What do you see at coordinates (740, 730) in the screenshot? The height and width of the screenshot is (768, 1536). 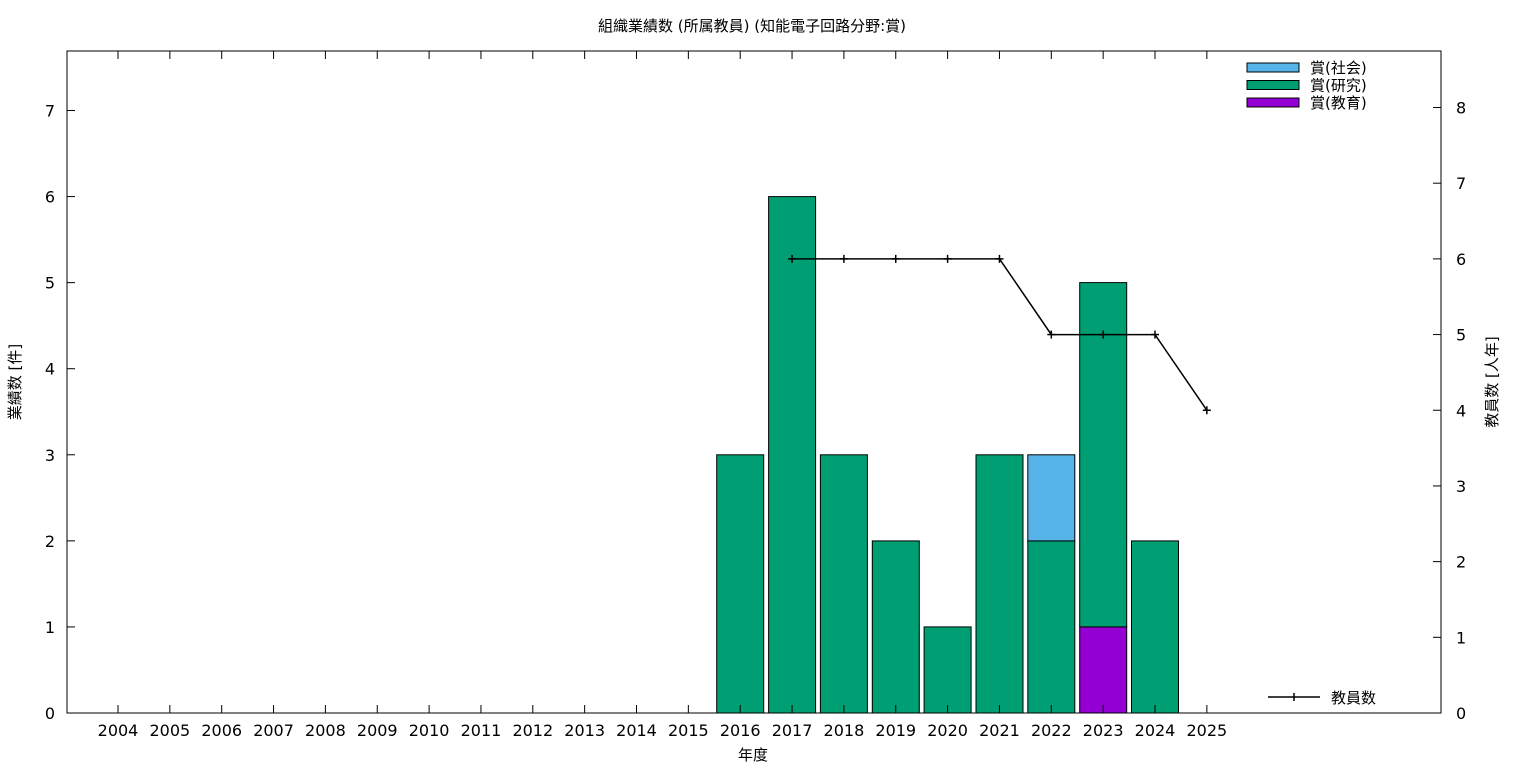 I see `x-tick-label: 2016` at bounding box center [740, 730].